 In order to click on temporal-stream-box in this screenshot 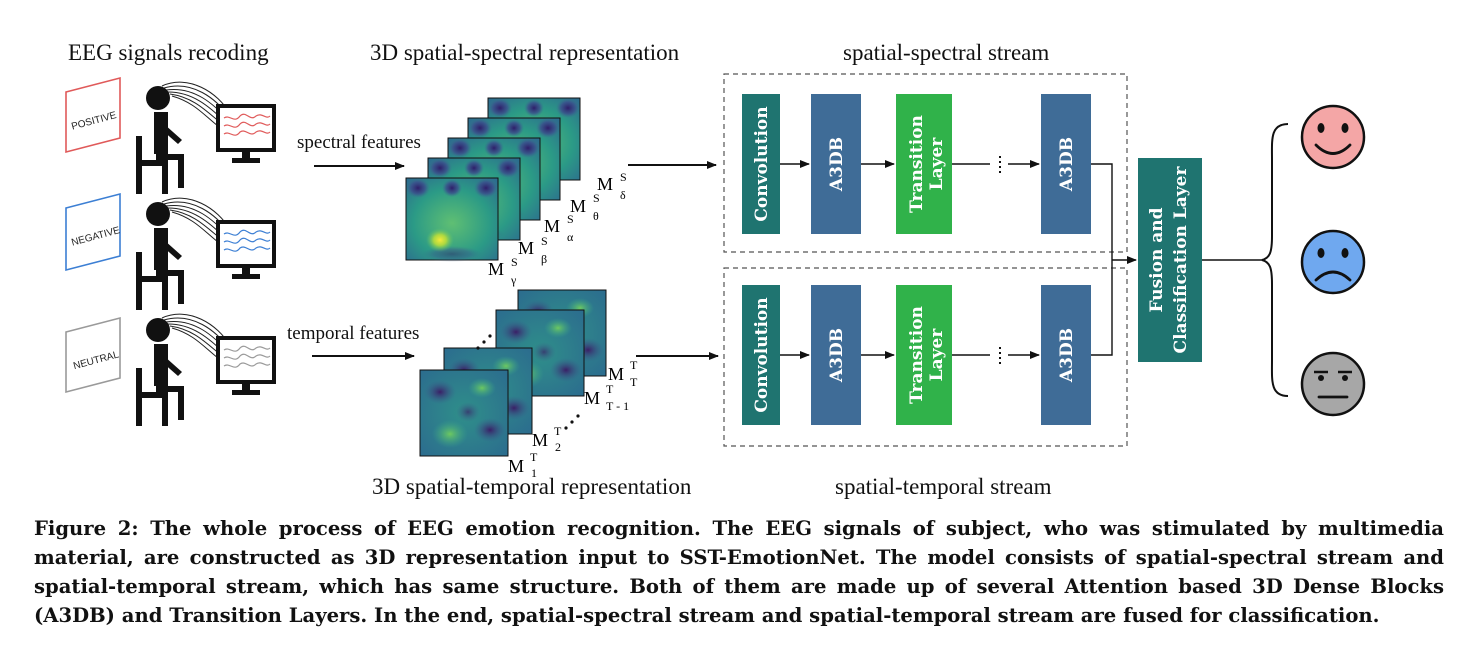, I will do `click(925, 357)`.